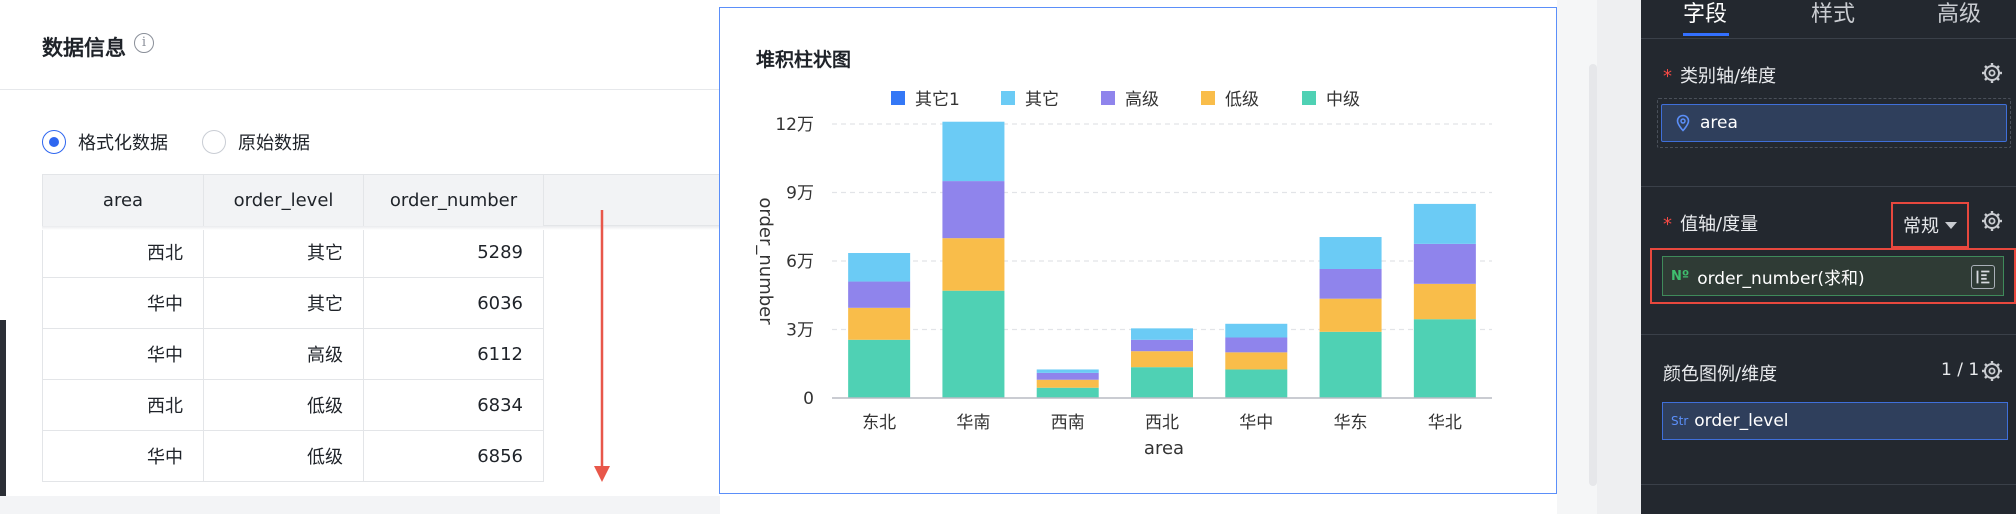 The height and width of the screenshot is (514, 2016). What do you see at coordinates (1833, 14) in the screenshot?
I see `tab-style: 样式` at bounding box center [1833, 14].